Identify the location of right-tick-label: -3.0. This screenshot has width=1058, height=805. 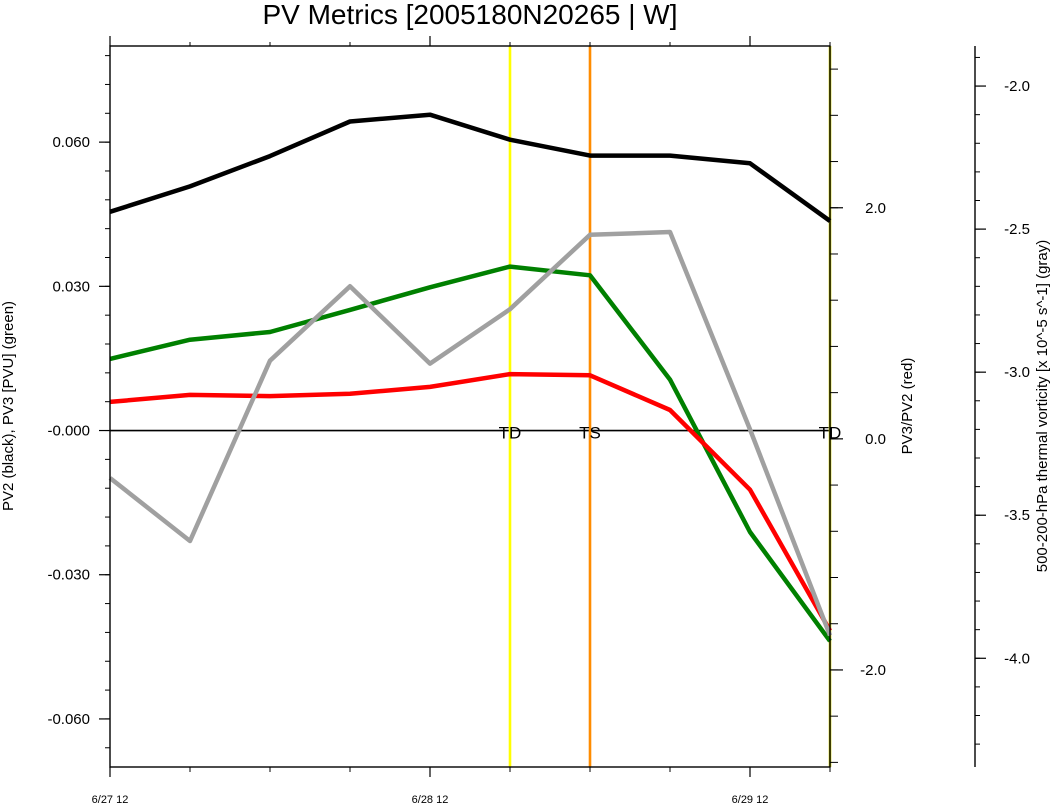
(1017, 372).